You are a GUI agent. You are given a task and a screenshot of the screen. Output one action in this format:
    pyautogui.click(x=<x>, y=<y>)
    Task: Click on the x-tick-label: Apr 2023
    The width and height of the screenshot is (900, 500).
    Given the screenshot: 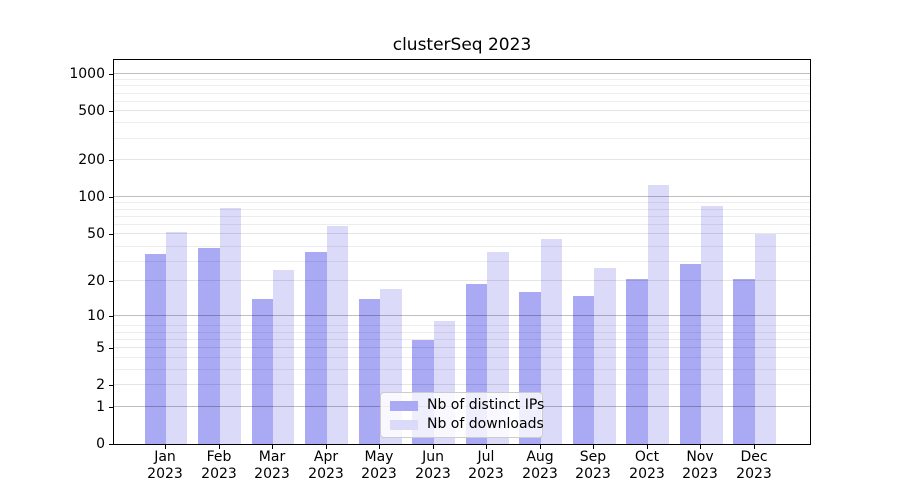 What is the action you would take?
    pyautogui.click(x=326, y=465)
    